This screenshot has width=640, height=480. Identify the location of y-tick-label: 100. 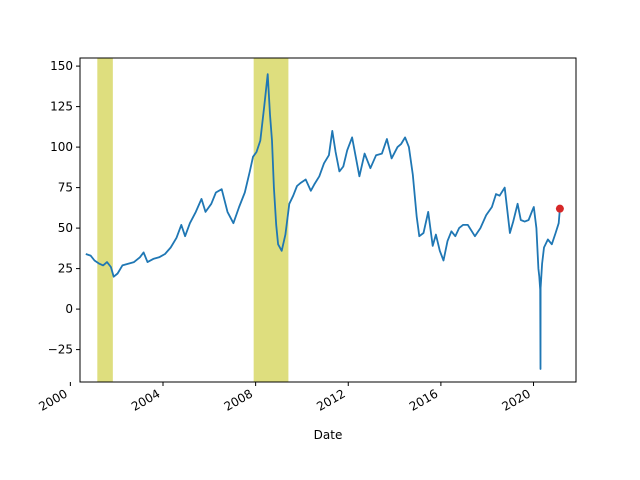
(61, 147).